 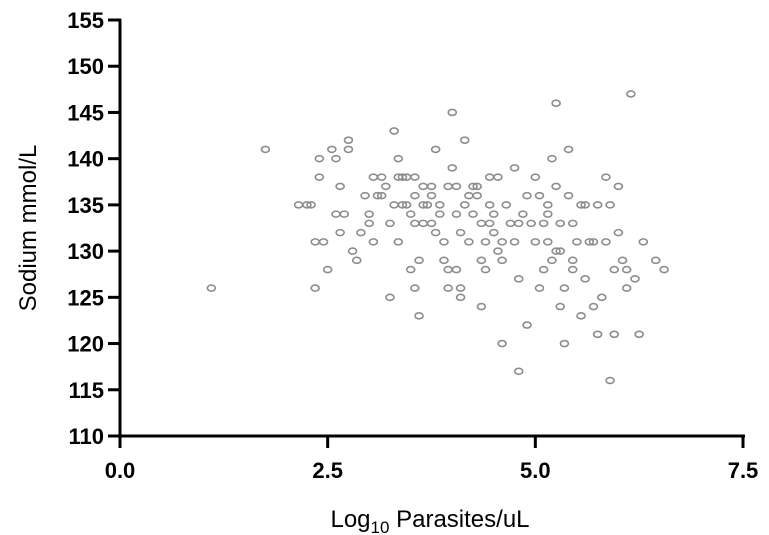 I want to click on y-tick-label: 135, so click(x=85, y=205).